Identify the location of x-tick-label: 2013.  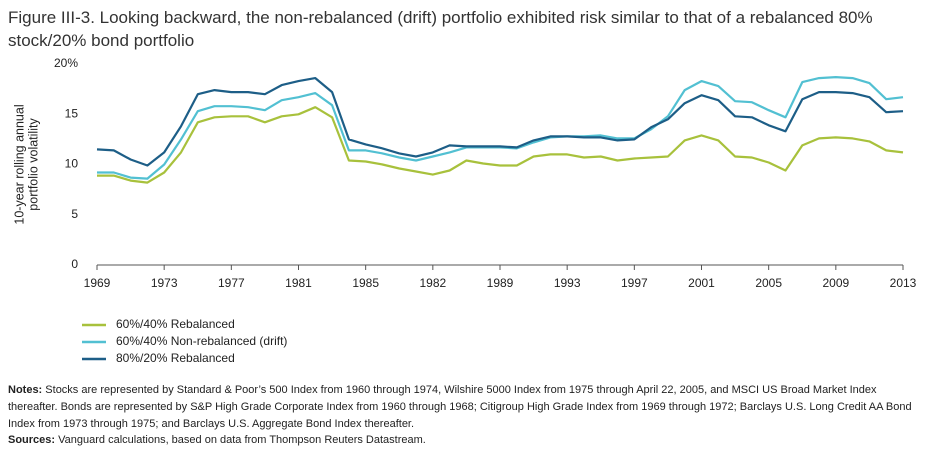
(903, 283).